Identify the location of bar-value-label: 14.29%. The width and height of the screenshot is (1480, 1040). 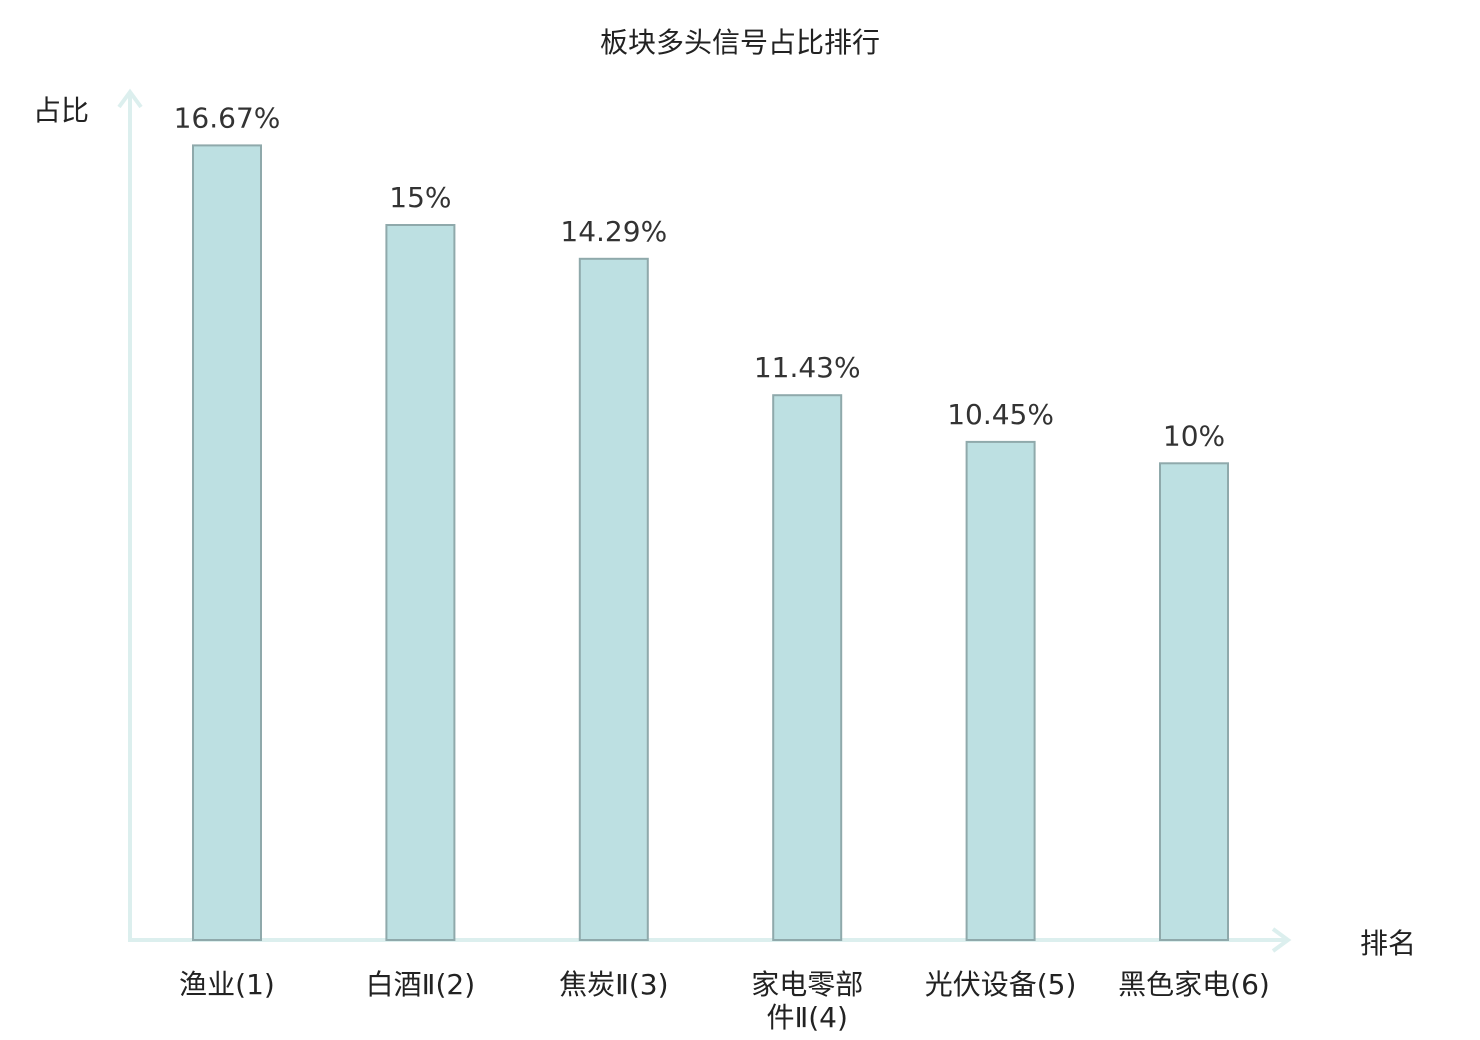
(613, 231).